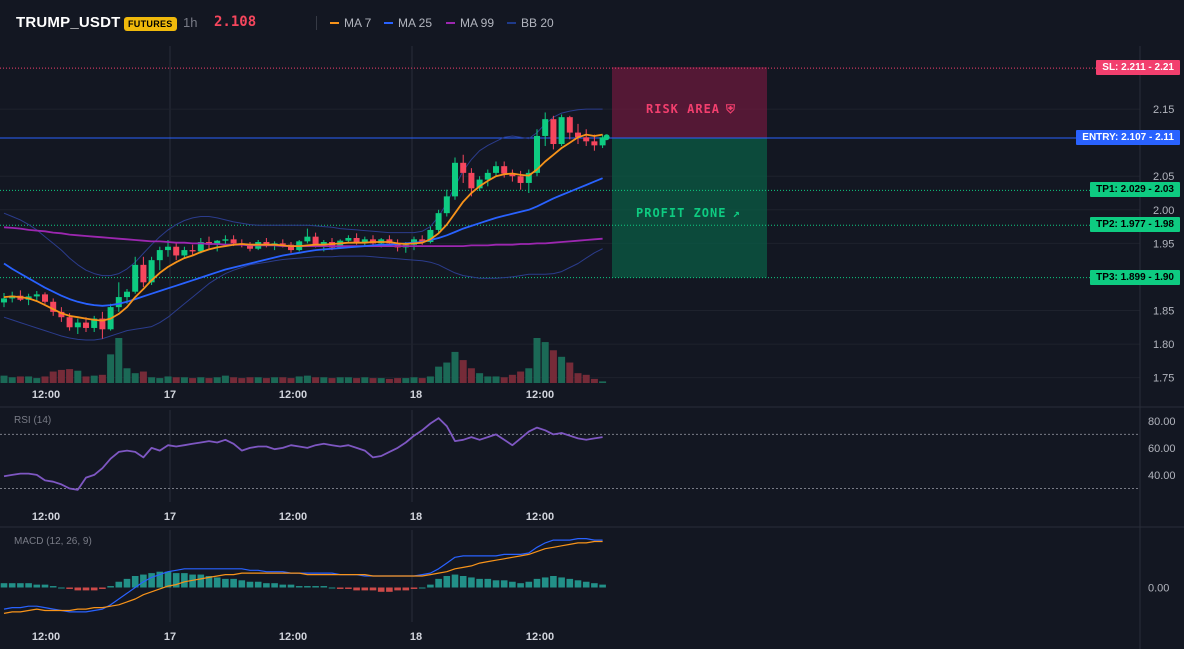  Describe the element at coordinates (53, 541) in the screenshot. I see `macd-panel-label: MACD (12, 26, 9)` at that location.